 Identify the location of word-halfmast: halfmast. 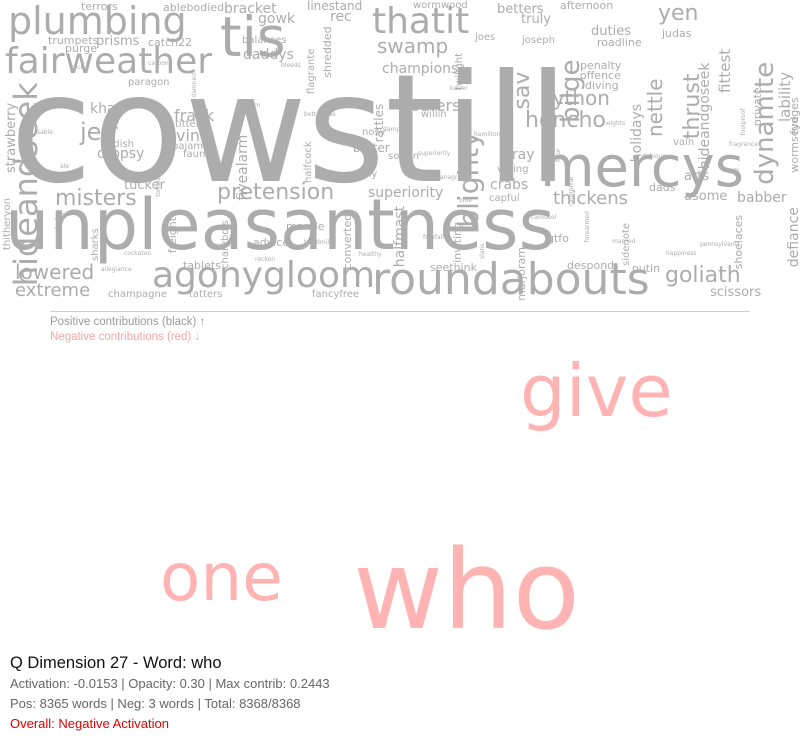
(400, 236).